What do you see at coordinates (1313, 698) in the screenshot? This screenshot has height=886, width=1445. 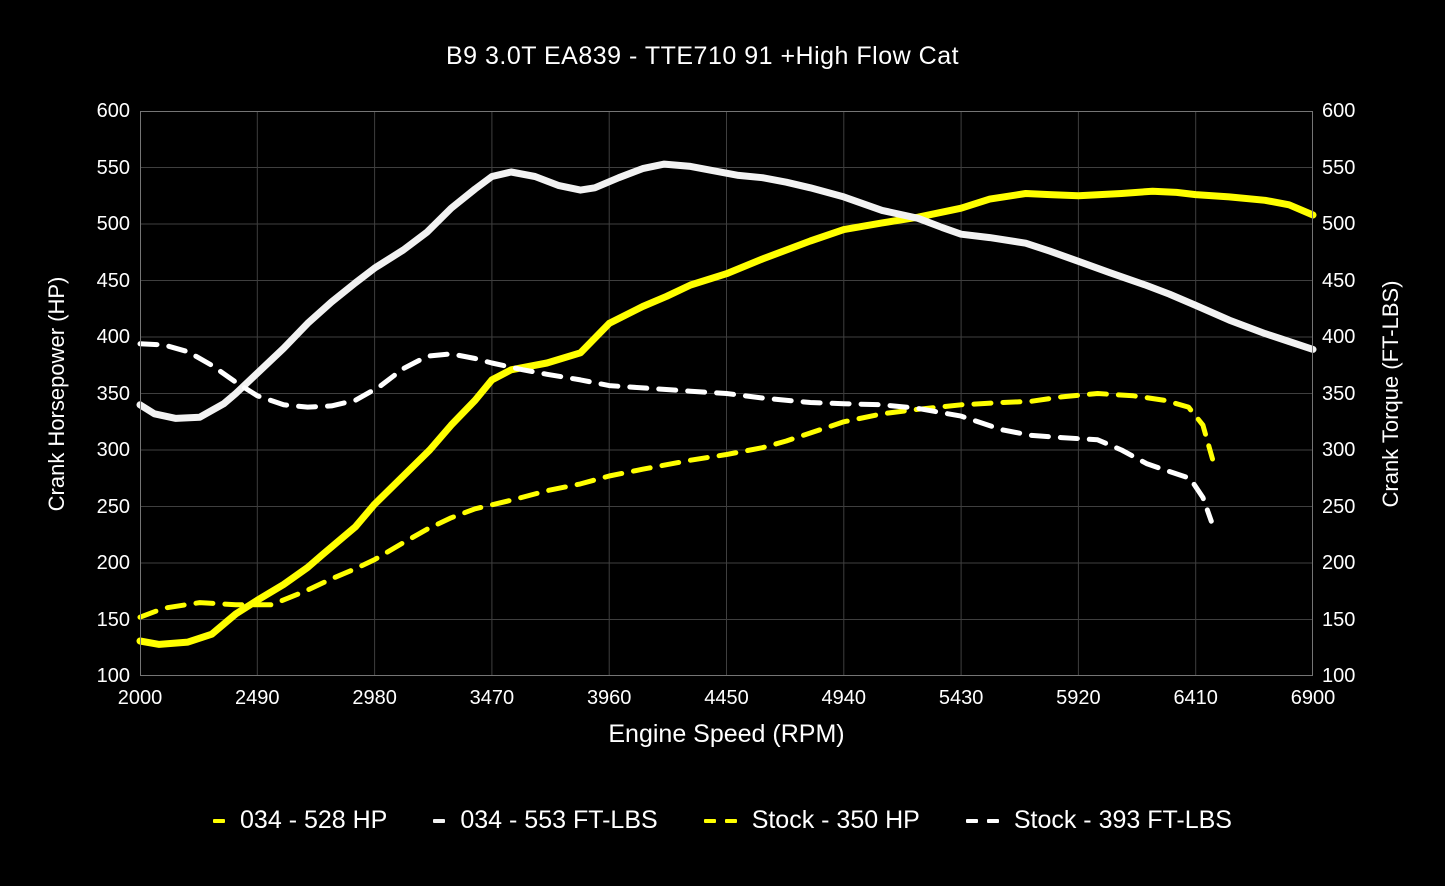 I see `x-tick: 6900` at bounding box center [1313, 698].